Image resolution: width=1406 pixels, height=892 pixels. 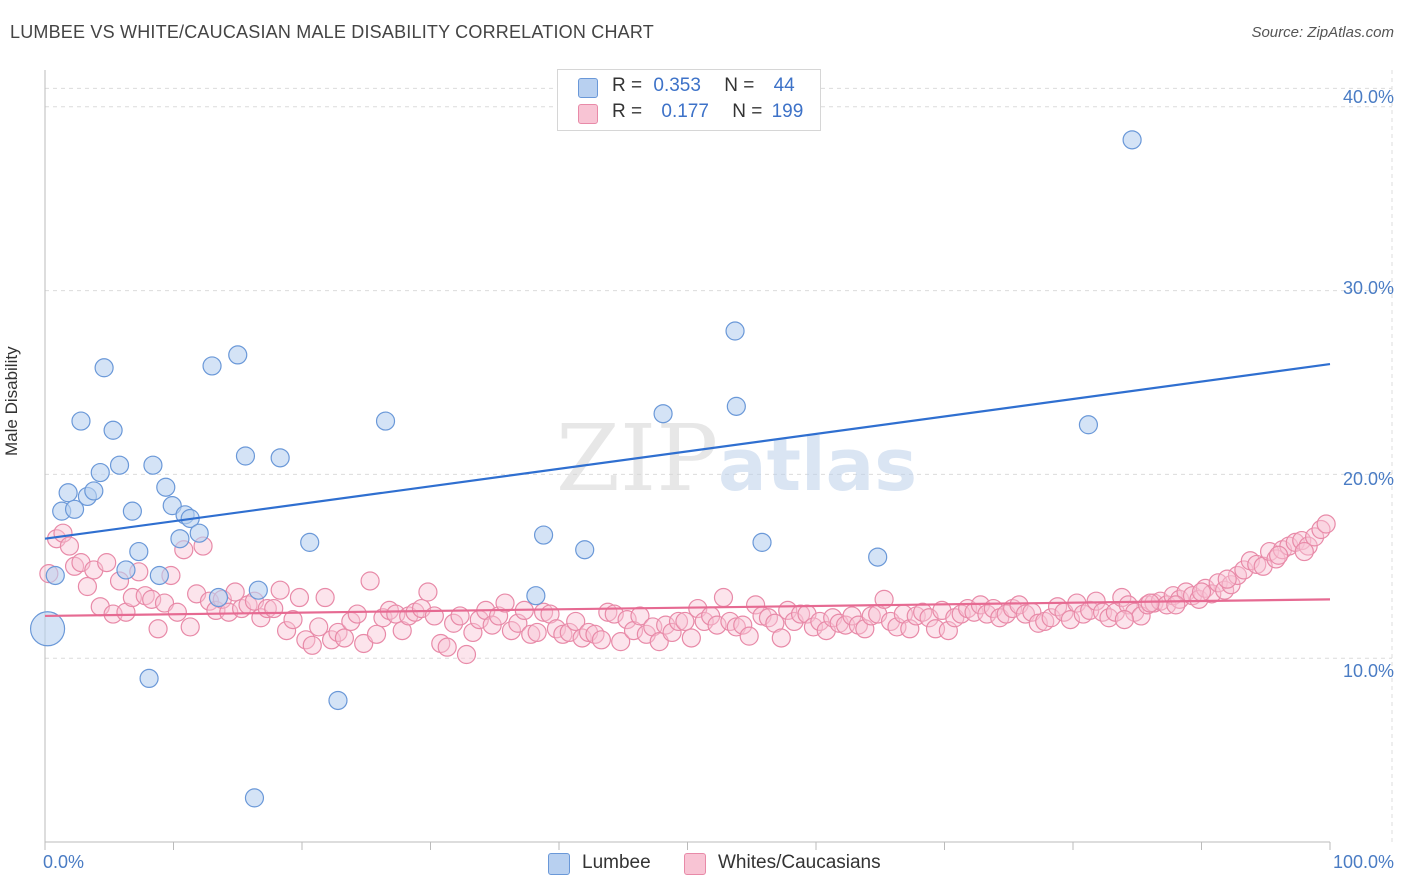 What do you see at coordinates (677, 85) in the screenshot?
I see `r-value: 0.353` at bounding box center [677, 85].